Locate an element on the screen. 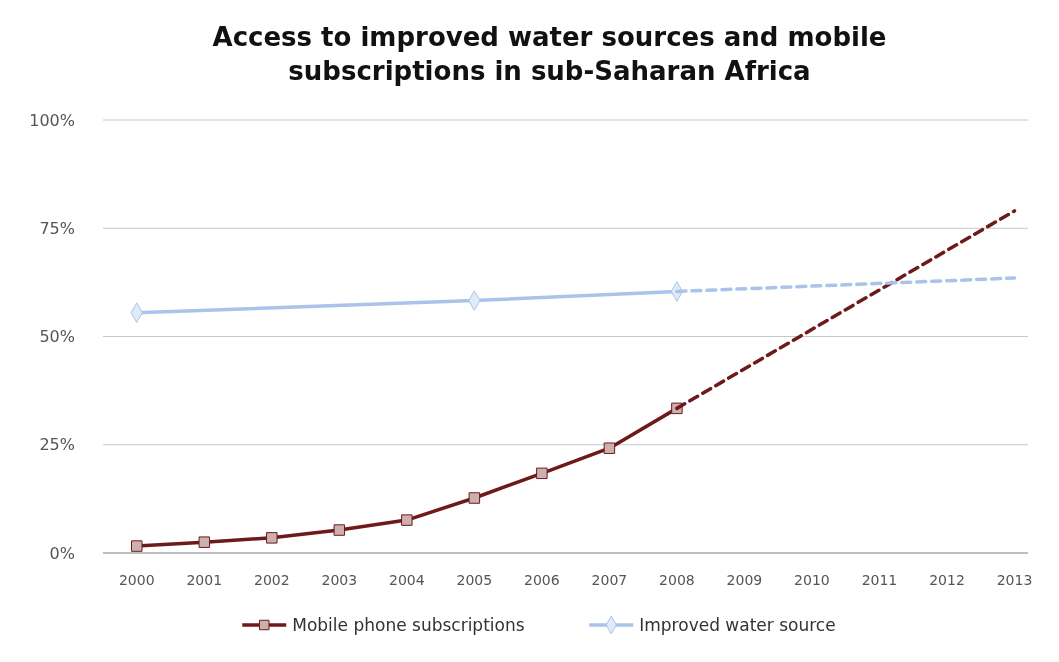  chart-title: Access to improved water sources and mobile subscriptions in sub-Saharan Africa is located at coordinates (549, 54).